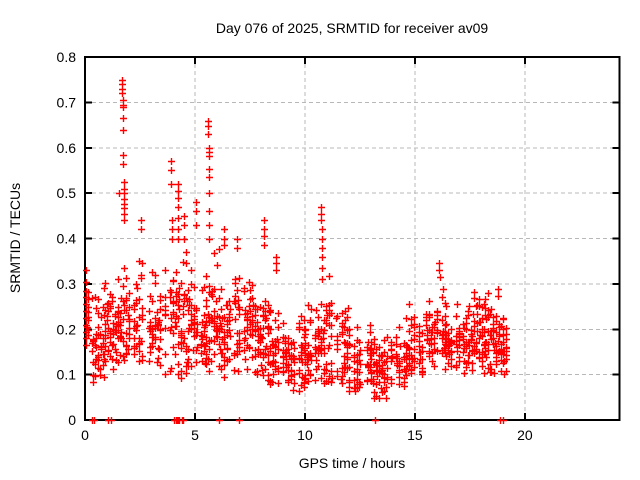  I want to click on x-tick-label: 10, so click(305, 435).